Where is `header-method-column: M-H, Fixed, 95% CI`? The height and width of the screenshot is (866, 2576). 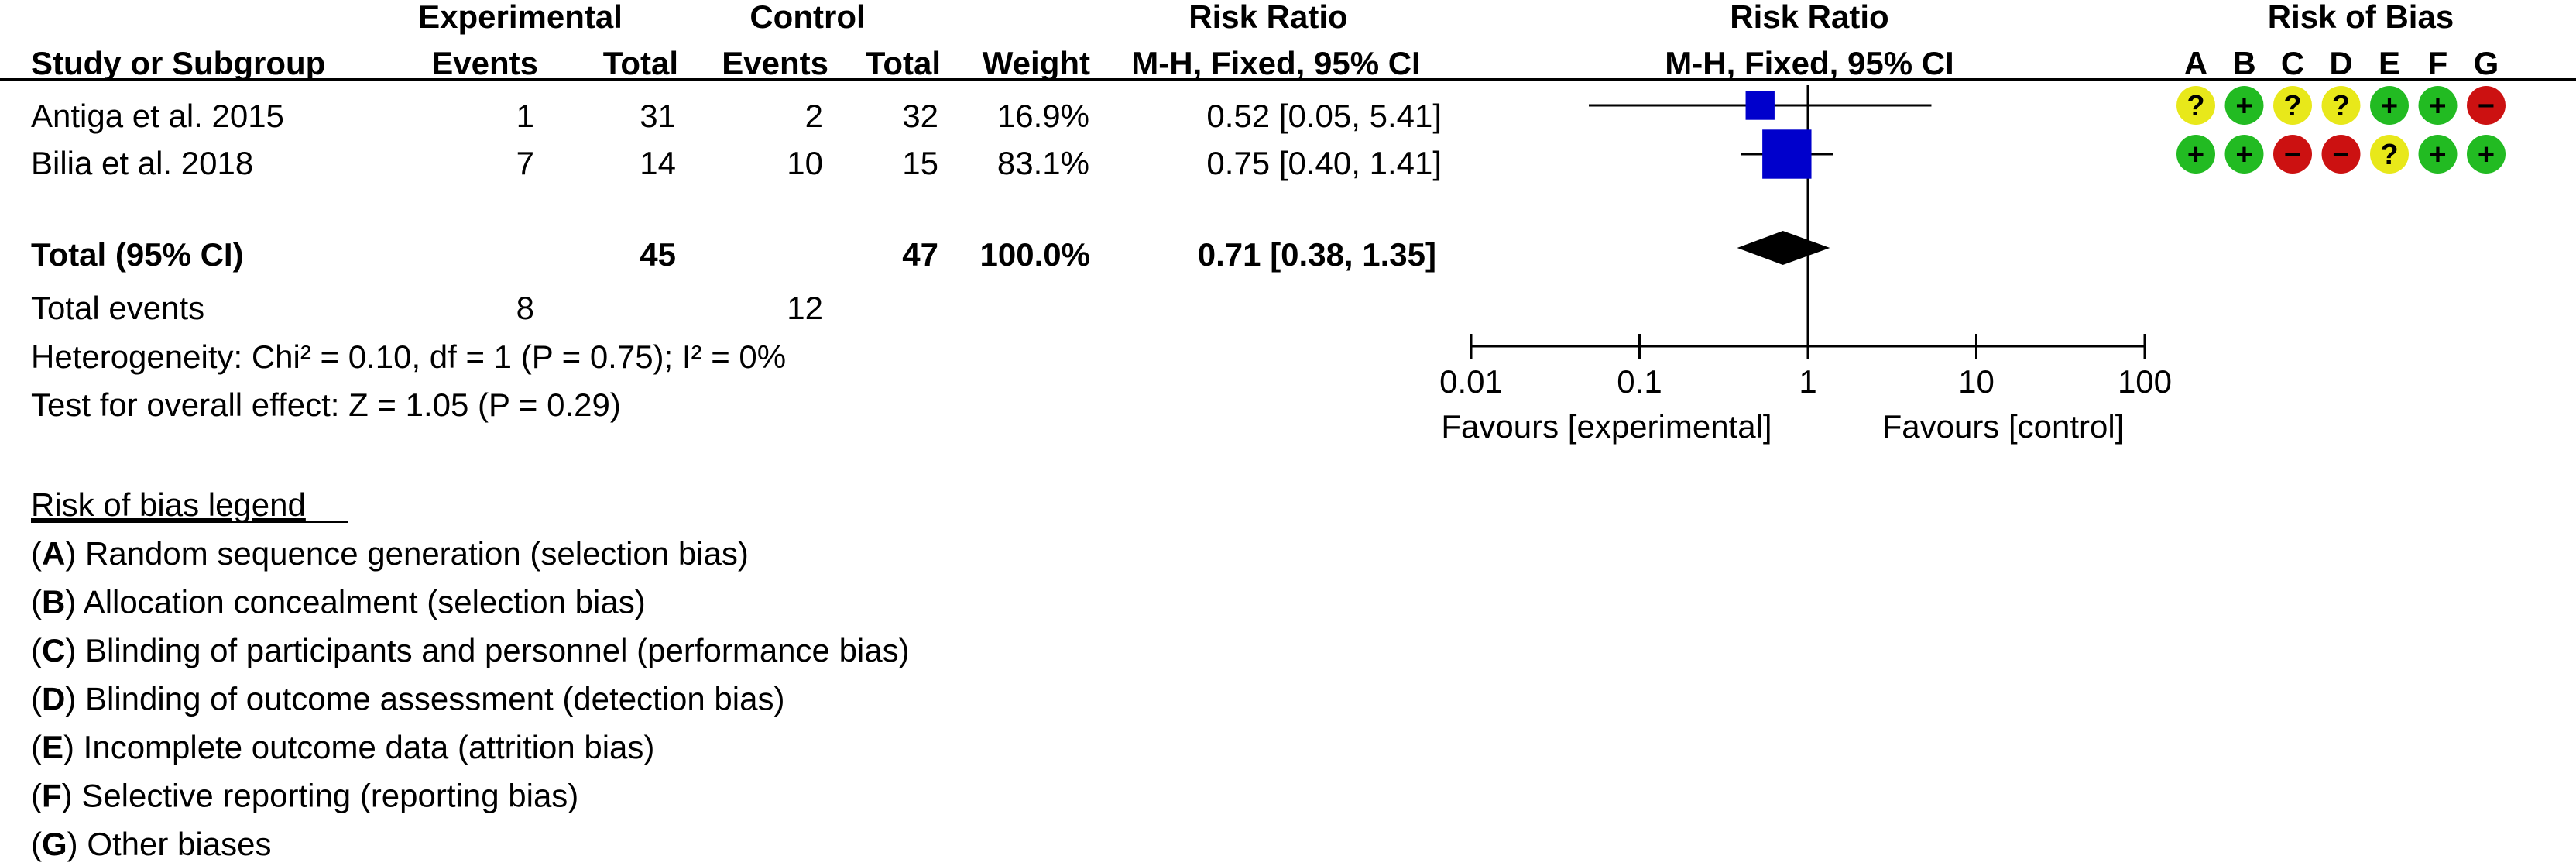 header-method-column: M-H, Fixed, 95% CI is located at coordinates (1275, 63).